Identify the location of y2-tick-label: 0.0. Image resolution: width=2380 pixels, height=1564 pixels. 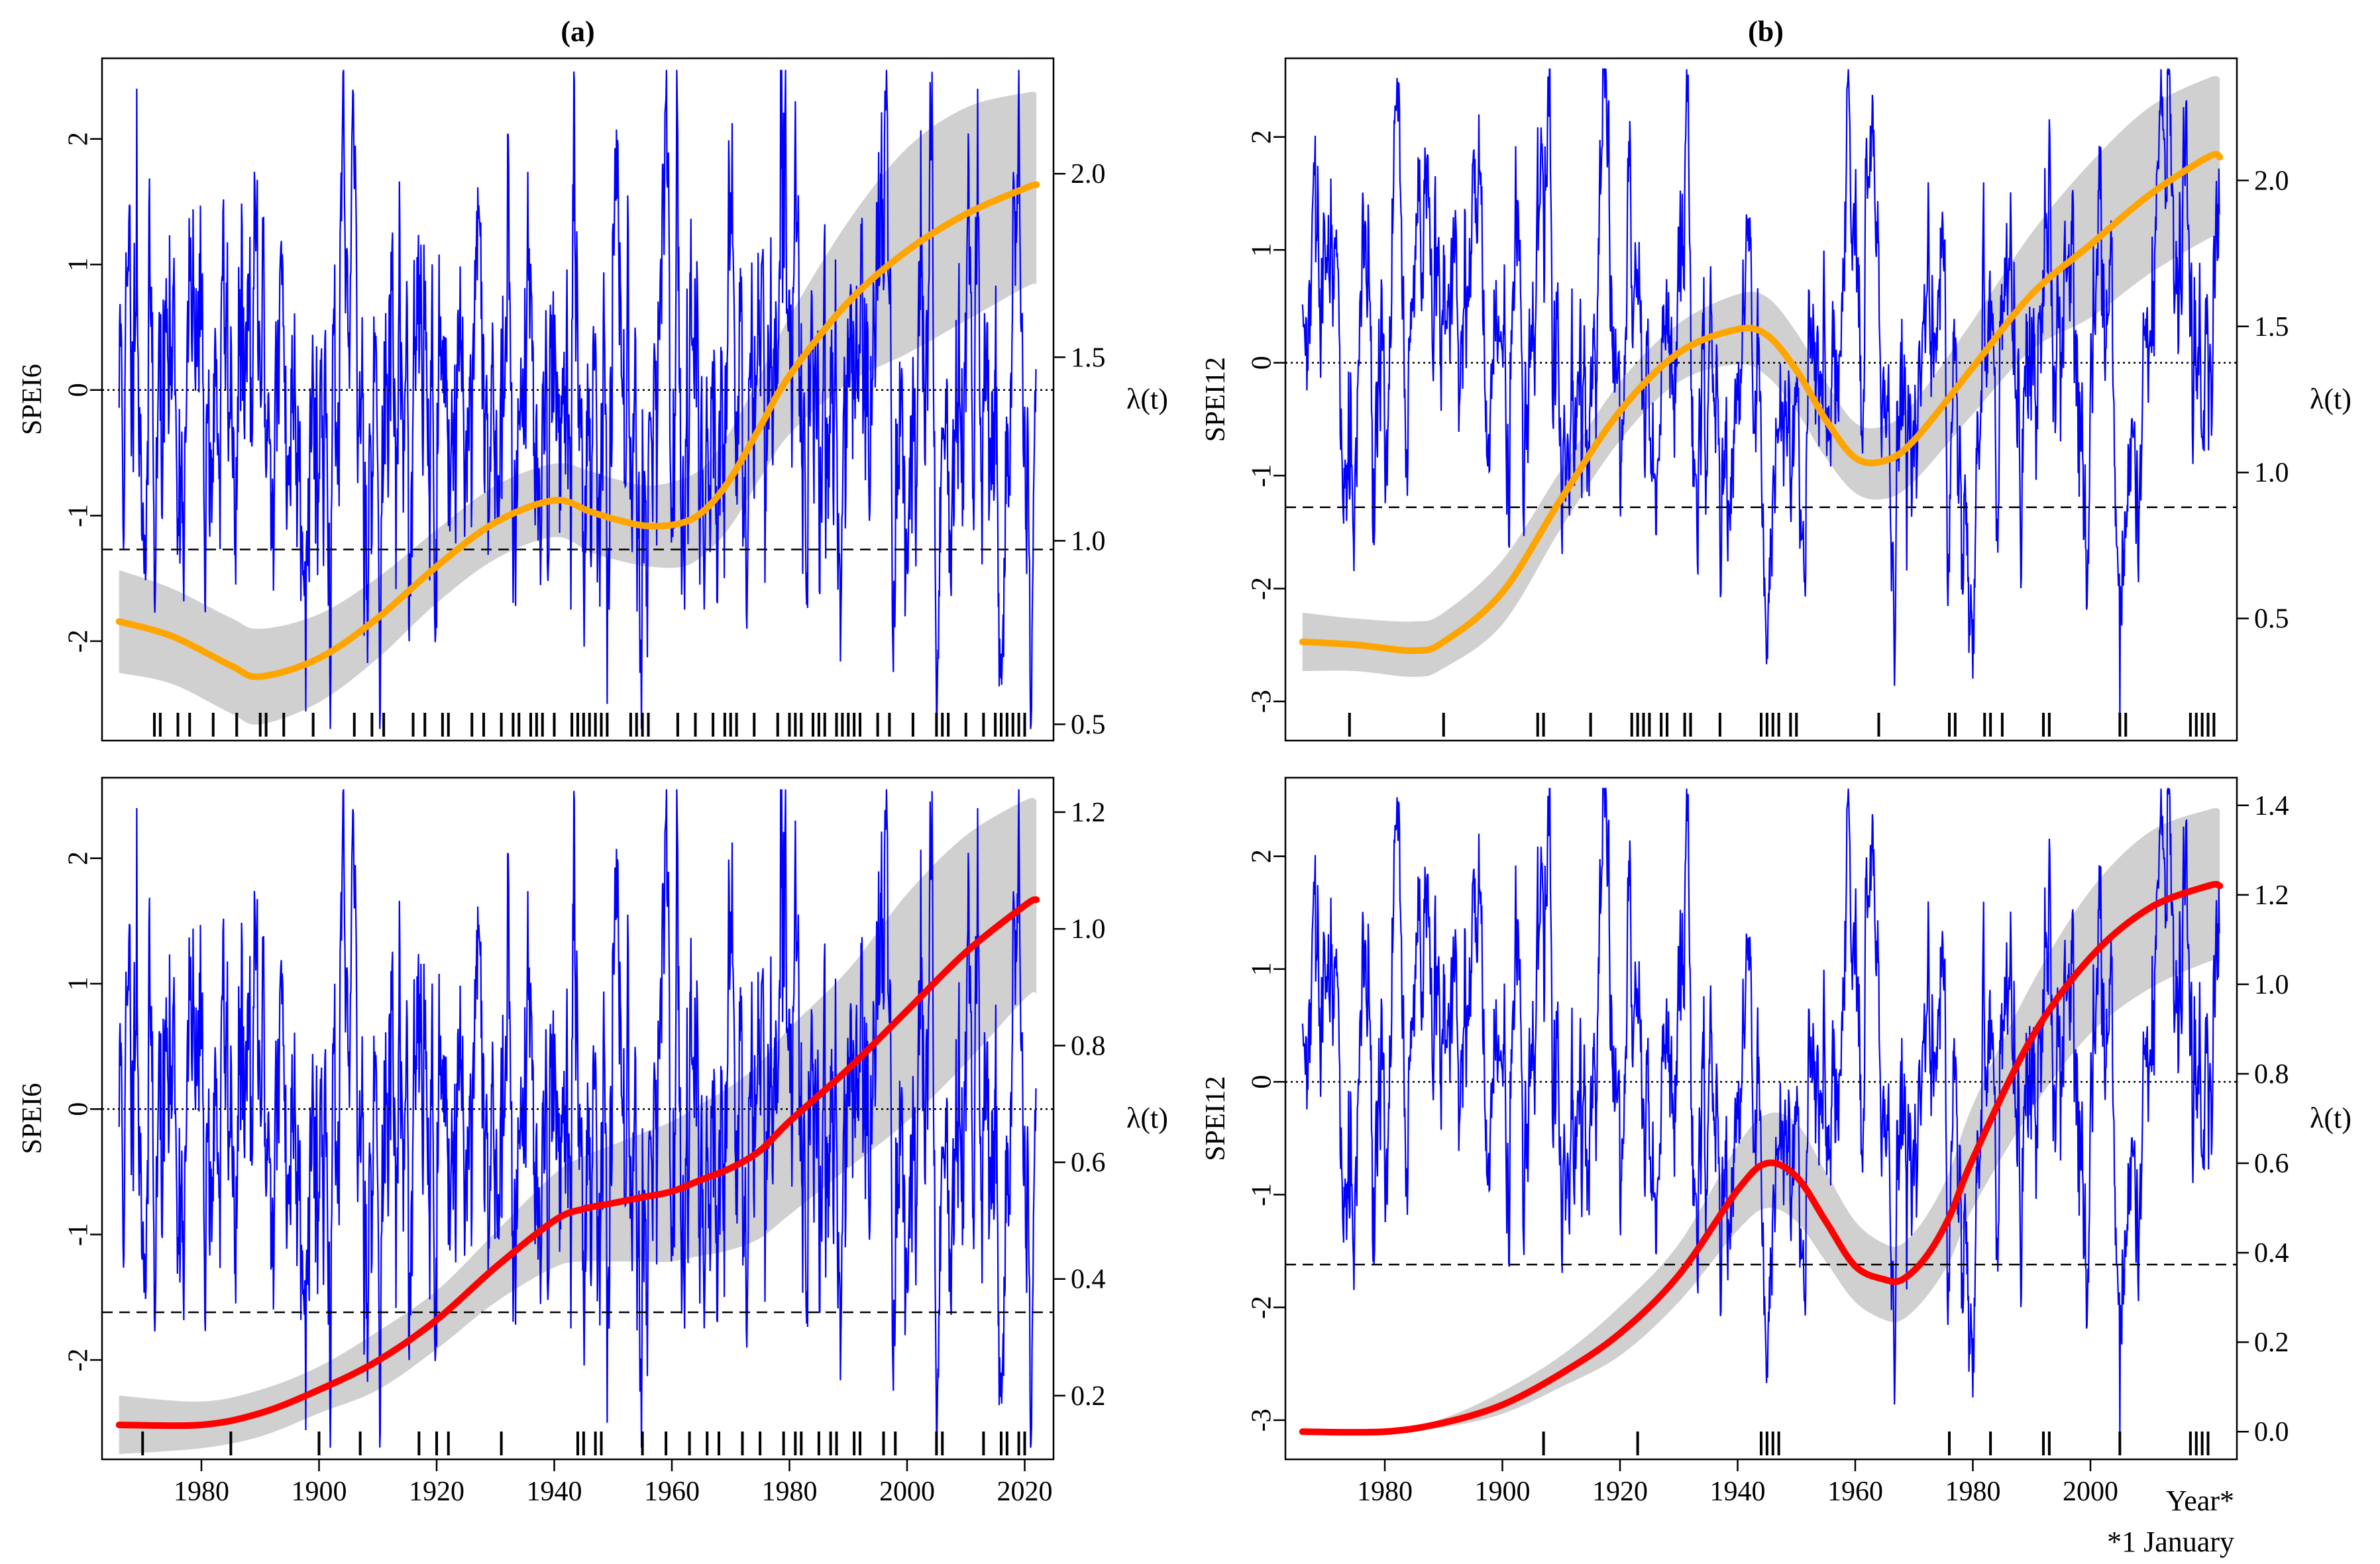
(2271, 1432).